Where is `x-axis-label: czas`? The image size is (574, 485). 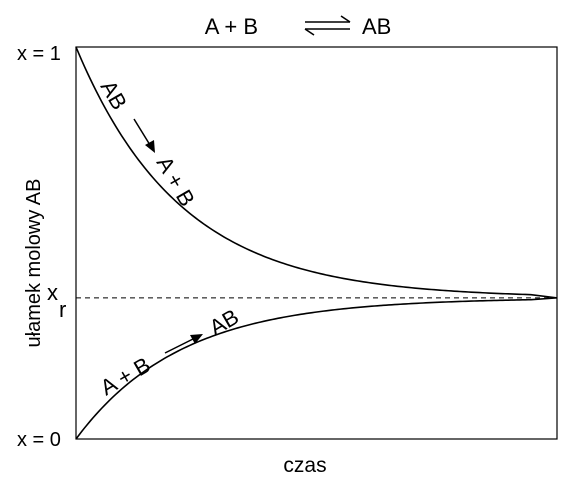
x-axis-label: czas is located at coordinates (304, 465).